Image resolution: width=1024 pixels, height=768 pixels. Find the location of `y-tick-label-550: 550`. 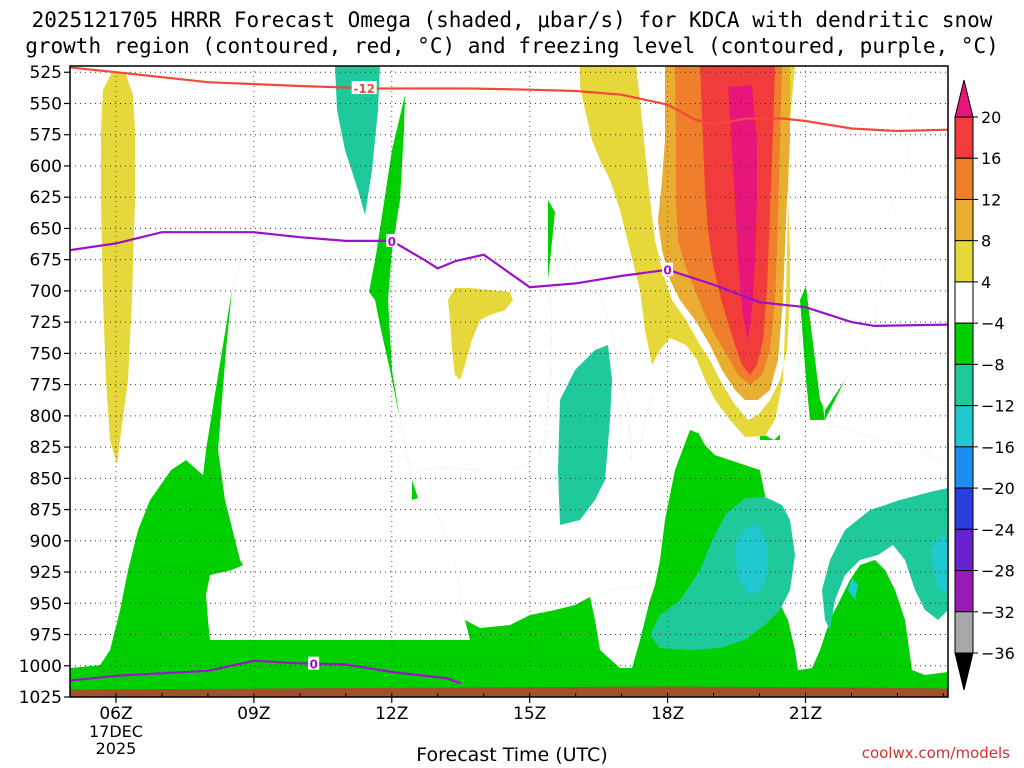

y-tick-label-550: 550 is located at coordinates (46, 104).